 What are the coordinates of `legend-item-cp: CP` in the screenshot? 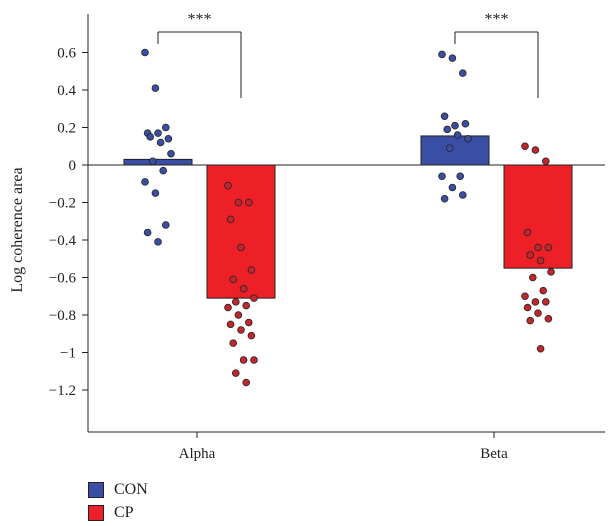 It's located at (118, 513).